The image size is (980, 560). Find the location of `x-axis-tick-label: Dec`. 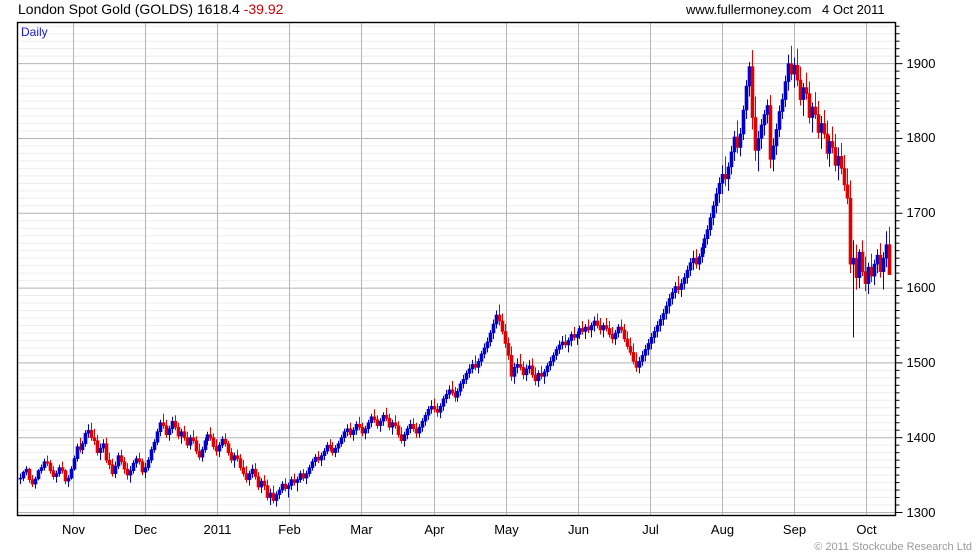

x-axis-tick-label: Dec is located at coordinates (145, 529).